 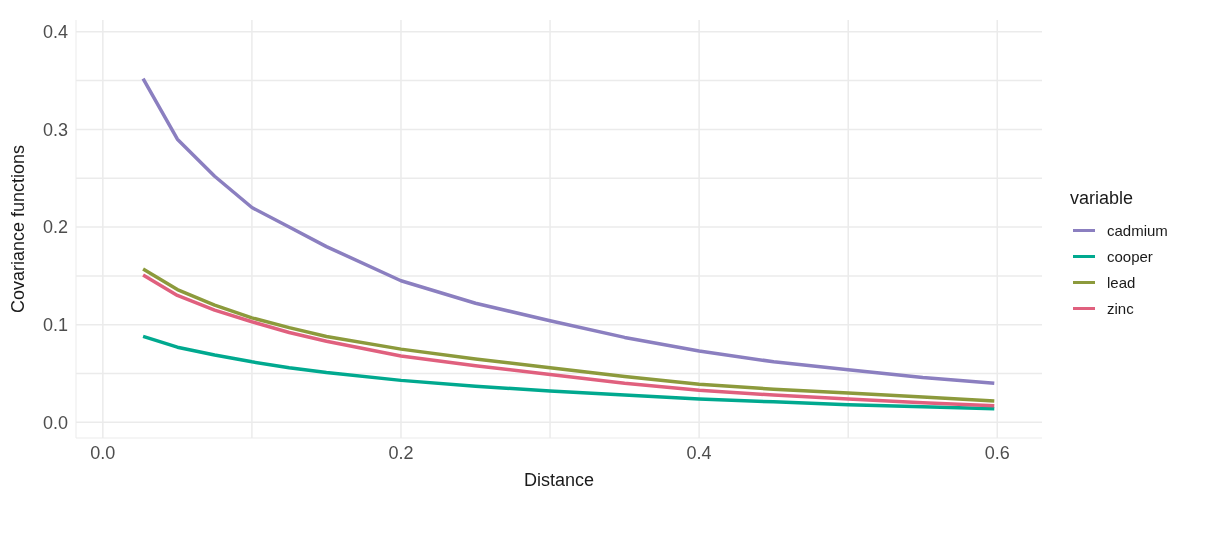 What do you see at coordinates (1137, 230) in the screenshot?
I see `legend-label: cadmium` at bounding box center [1137, 230].